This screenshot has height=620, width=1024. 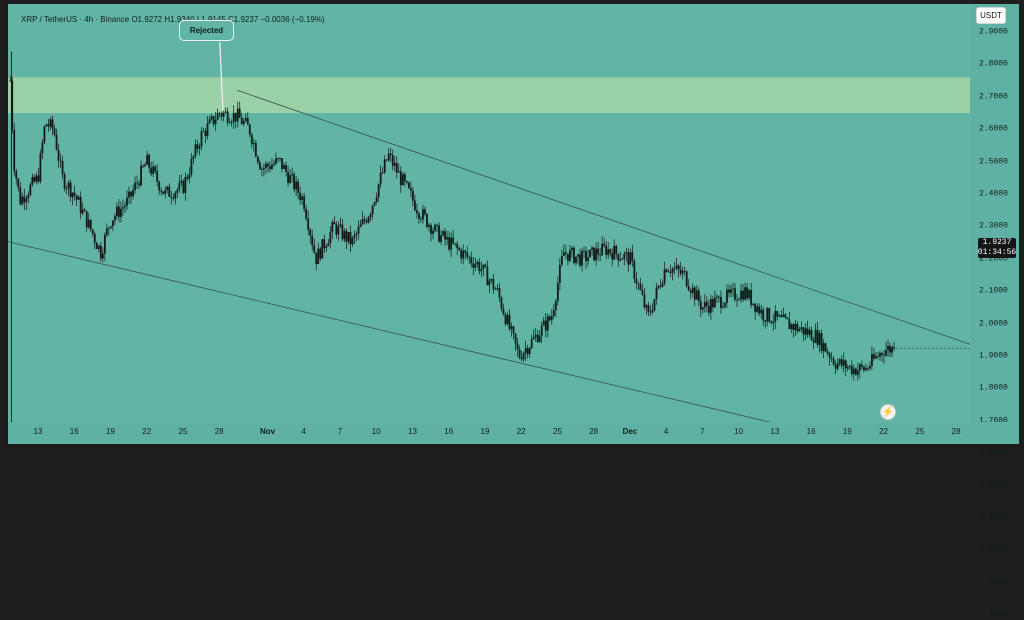 I want to click on resistance-zone, so click(x=489, y=95).